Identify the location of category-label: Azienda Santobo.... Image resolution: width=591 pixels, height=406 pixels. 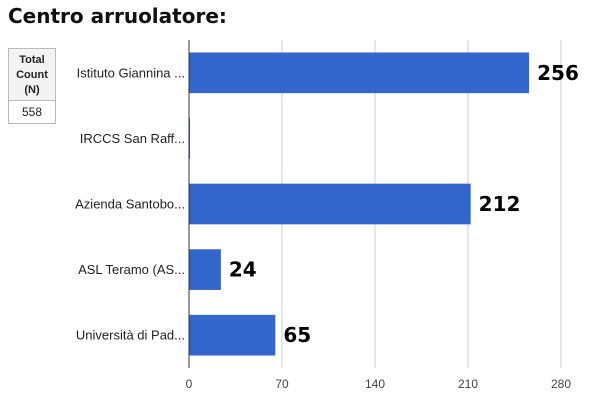
(130, 204).